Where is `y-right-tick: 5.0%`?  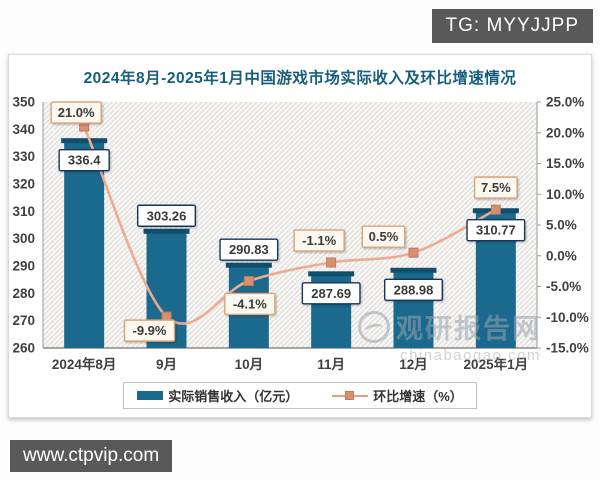 y-right-tick: 5.0% is located at coordinates (561, 225).